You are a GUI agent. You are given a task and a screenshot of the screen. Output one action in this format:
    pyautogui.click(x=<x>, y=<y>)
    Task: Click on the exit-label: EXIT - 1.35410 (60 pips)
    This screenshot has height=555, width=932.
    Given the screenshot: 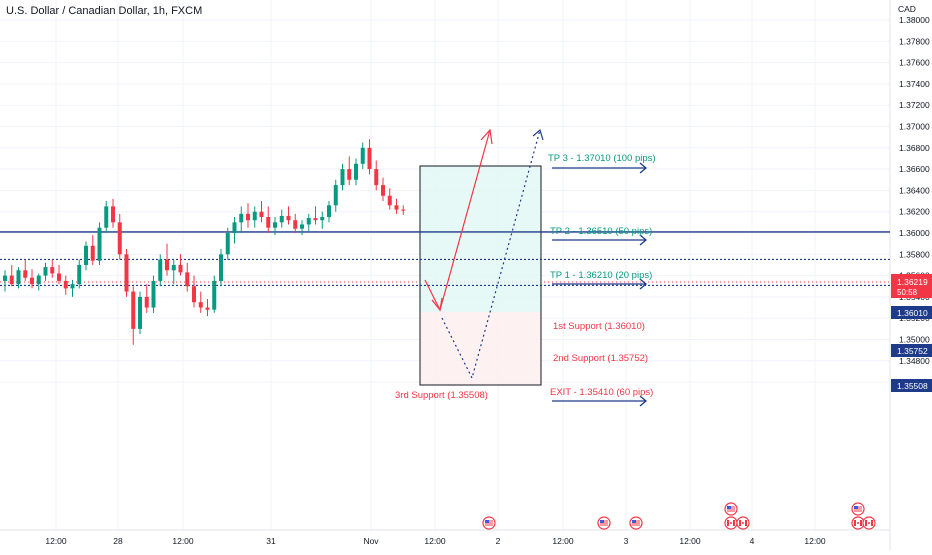 What is the action you would take?
    pyautogui.click(x=601, y=392)
    